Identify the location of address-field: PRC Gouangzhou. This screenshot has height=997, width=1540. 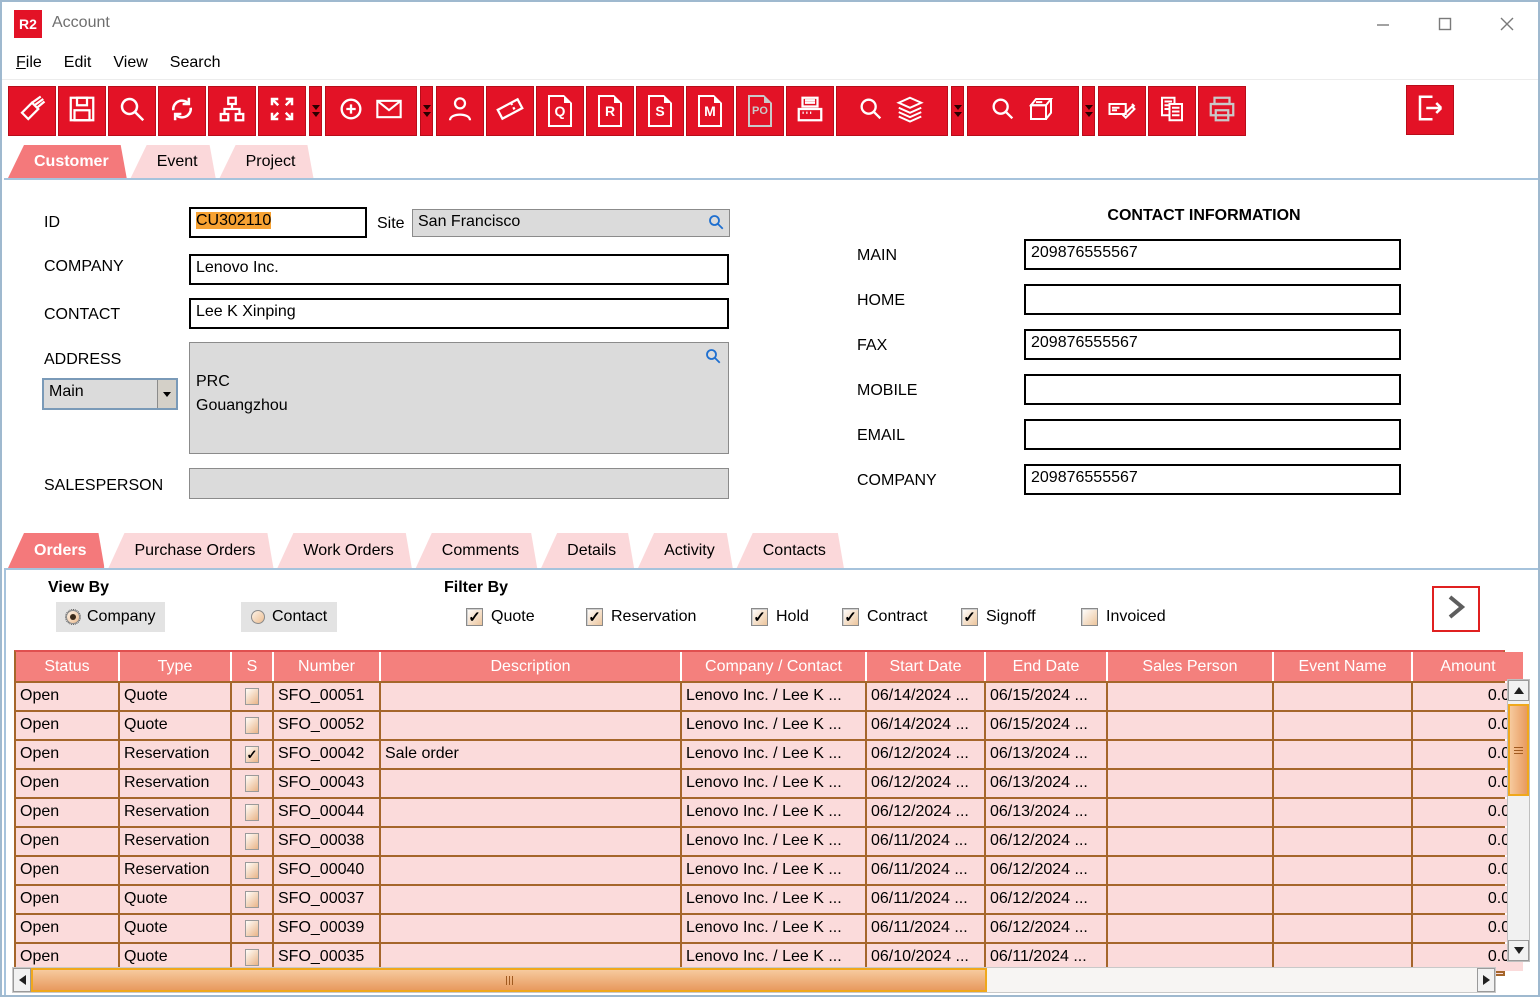
(459, 398).